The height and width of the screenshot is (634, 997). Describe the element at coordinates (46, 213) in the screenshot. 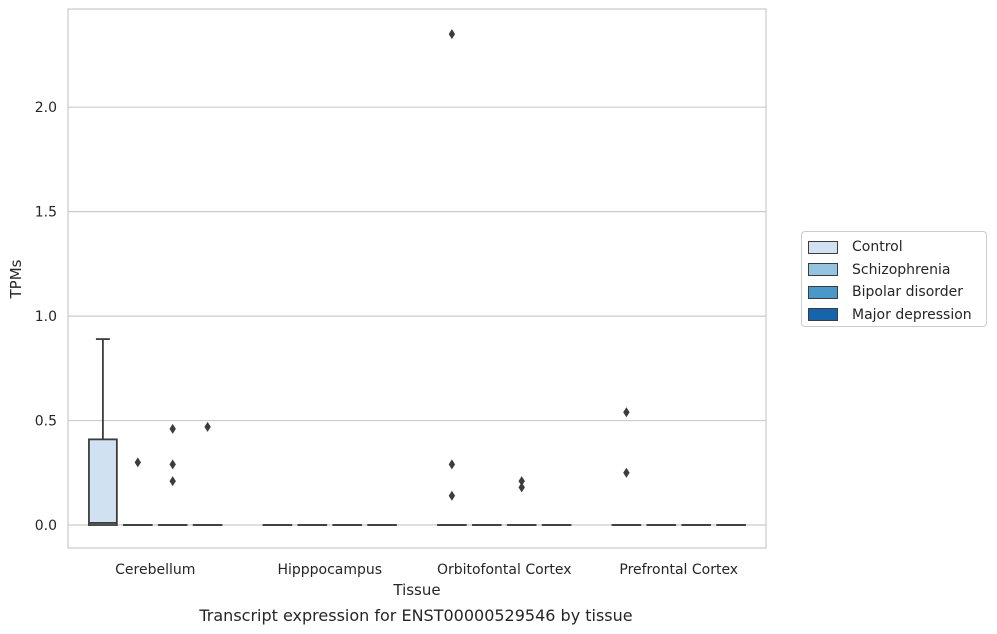

I see `y-tick-label: 1.5` at that location.